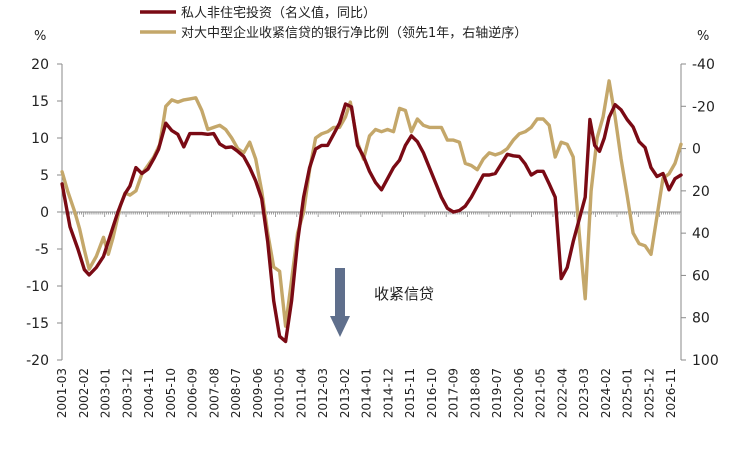 Image resolution: width=744 pixels, height=454 pixels. Describe the element at coordinates (37, 361) in the screenshot. I see `left-axis-tick-label: -20` at that location.